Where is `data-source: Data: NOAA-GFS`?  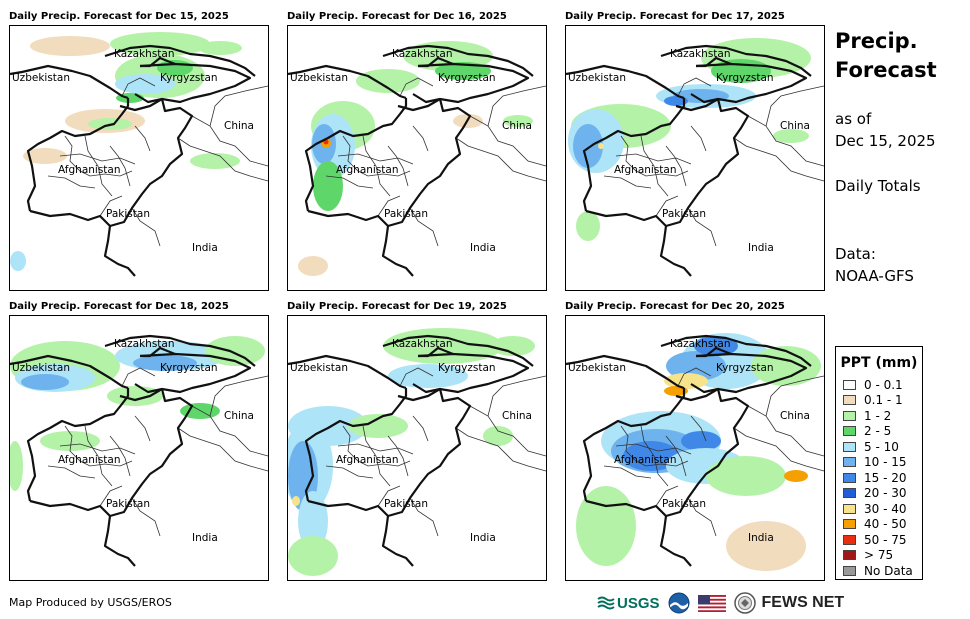
data-source: Data: NOAA-GFS is located at coordinates (897, 265).